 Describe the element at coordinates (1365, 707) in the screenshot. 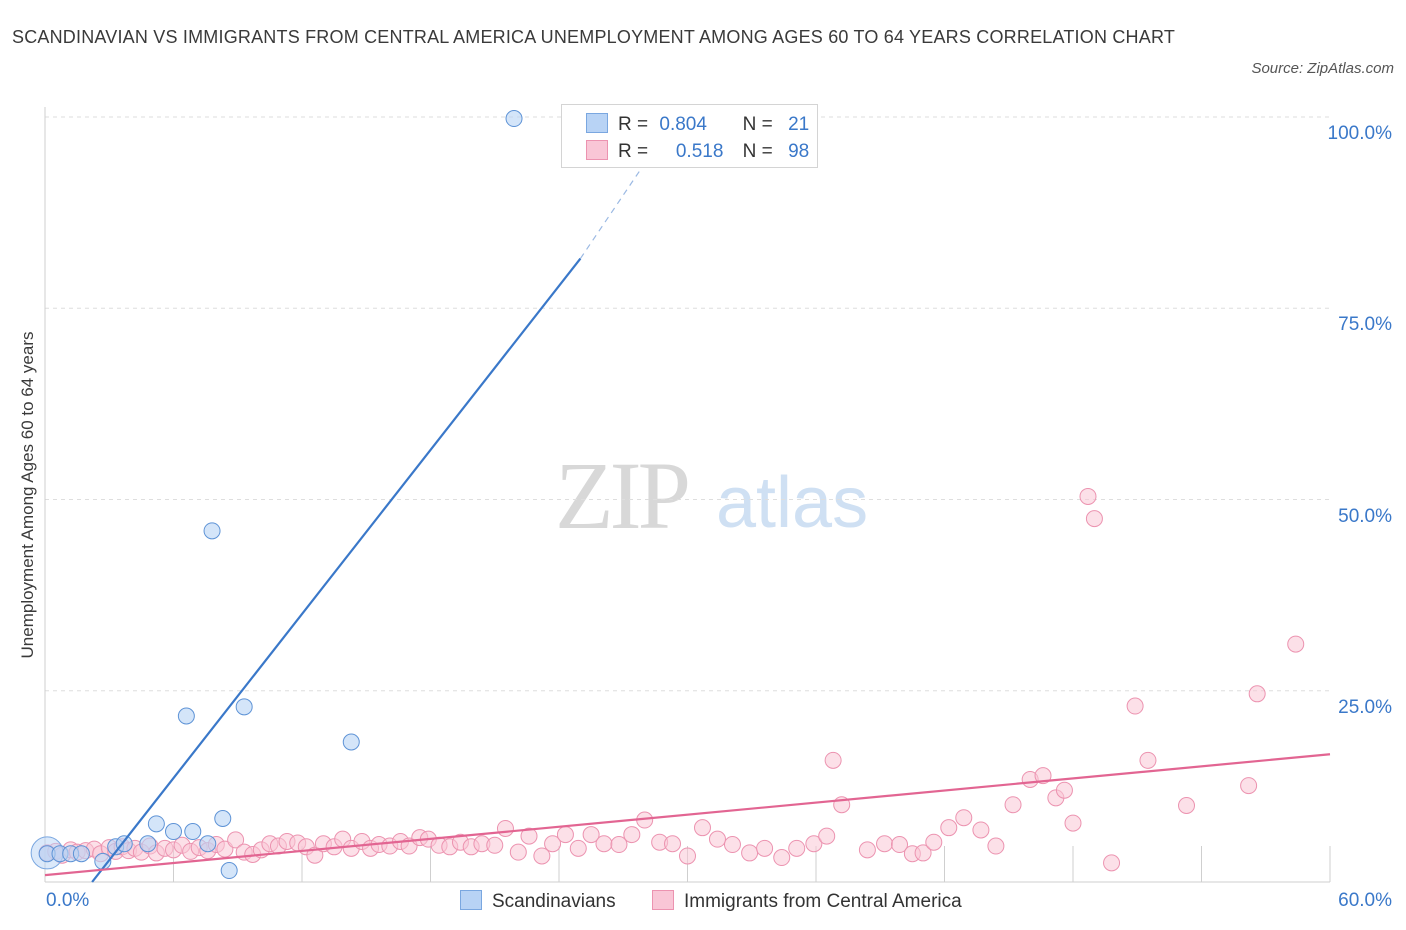

I see `y-tick-label: 25.0%` at that location.